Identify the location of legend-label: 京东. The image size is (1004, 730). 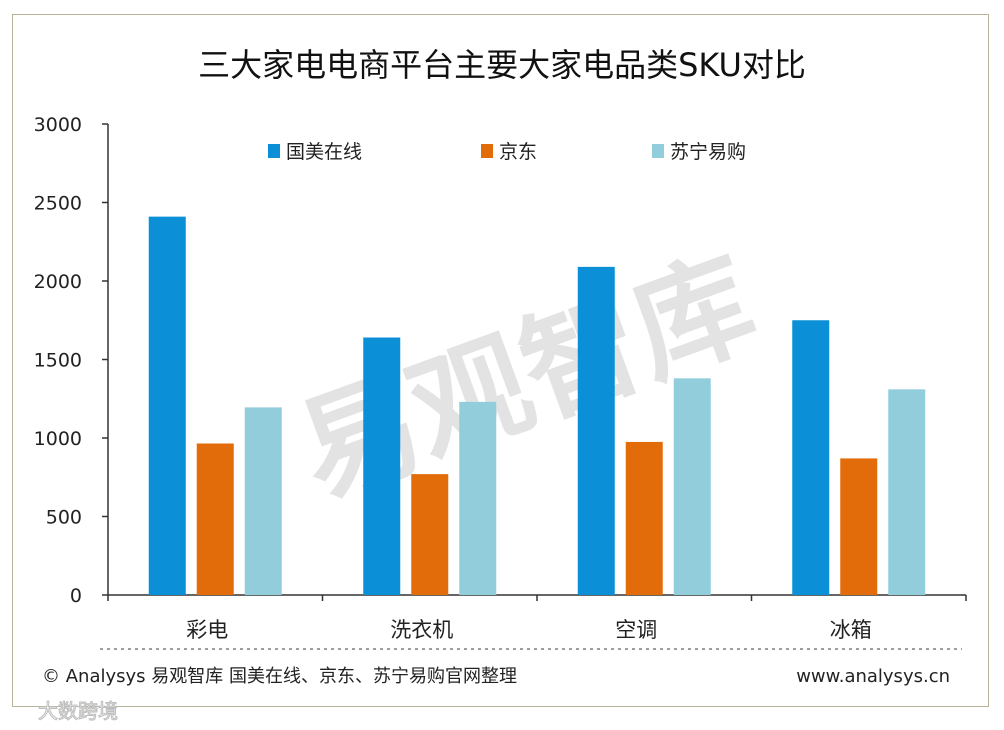
(518, 152).